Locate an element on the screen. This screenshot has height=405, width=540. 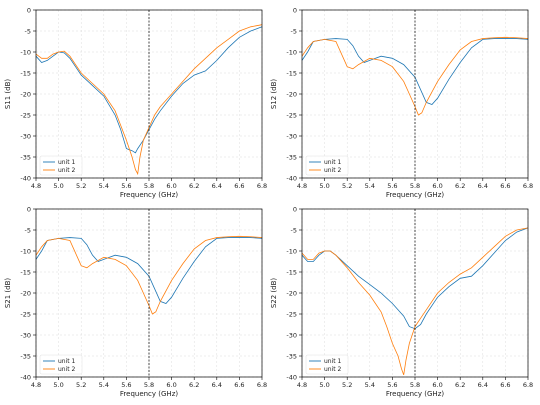
y-axis-label: S11 (dB) is located at coordinates (8, 94).